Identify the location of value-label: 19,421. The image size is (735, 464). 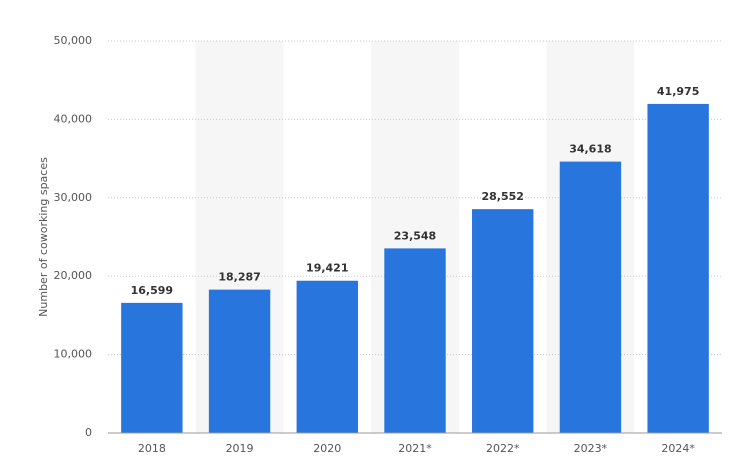
(327, 268).